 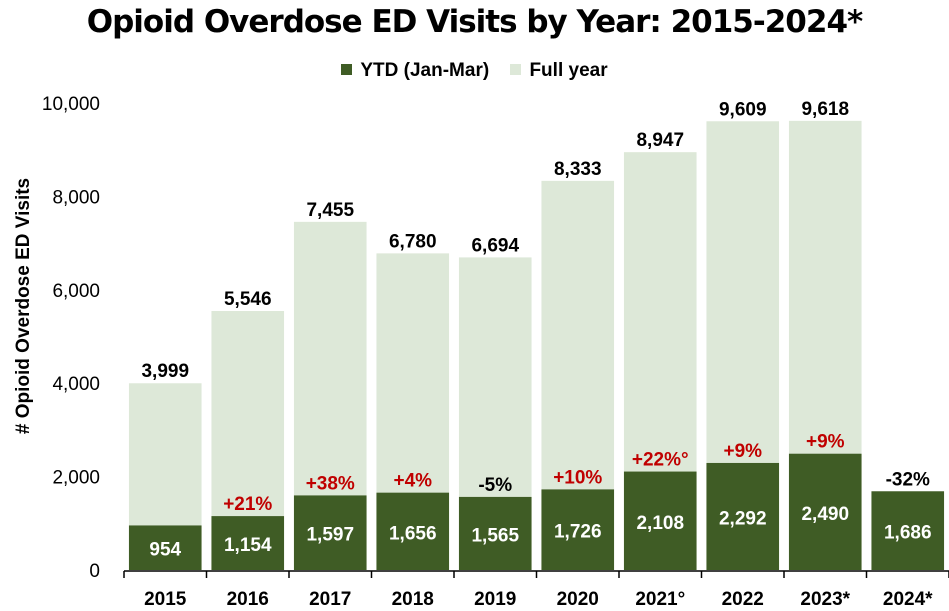 What do you see at coordinates (165, 599) in the screenshot?
I see `x-tick-label: 2015` at bounding box center [165, 599].